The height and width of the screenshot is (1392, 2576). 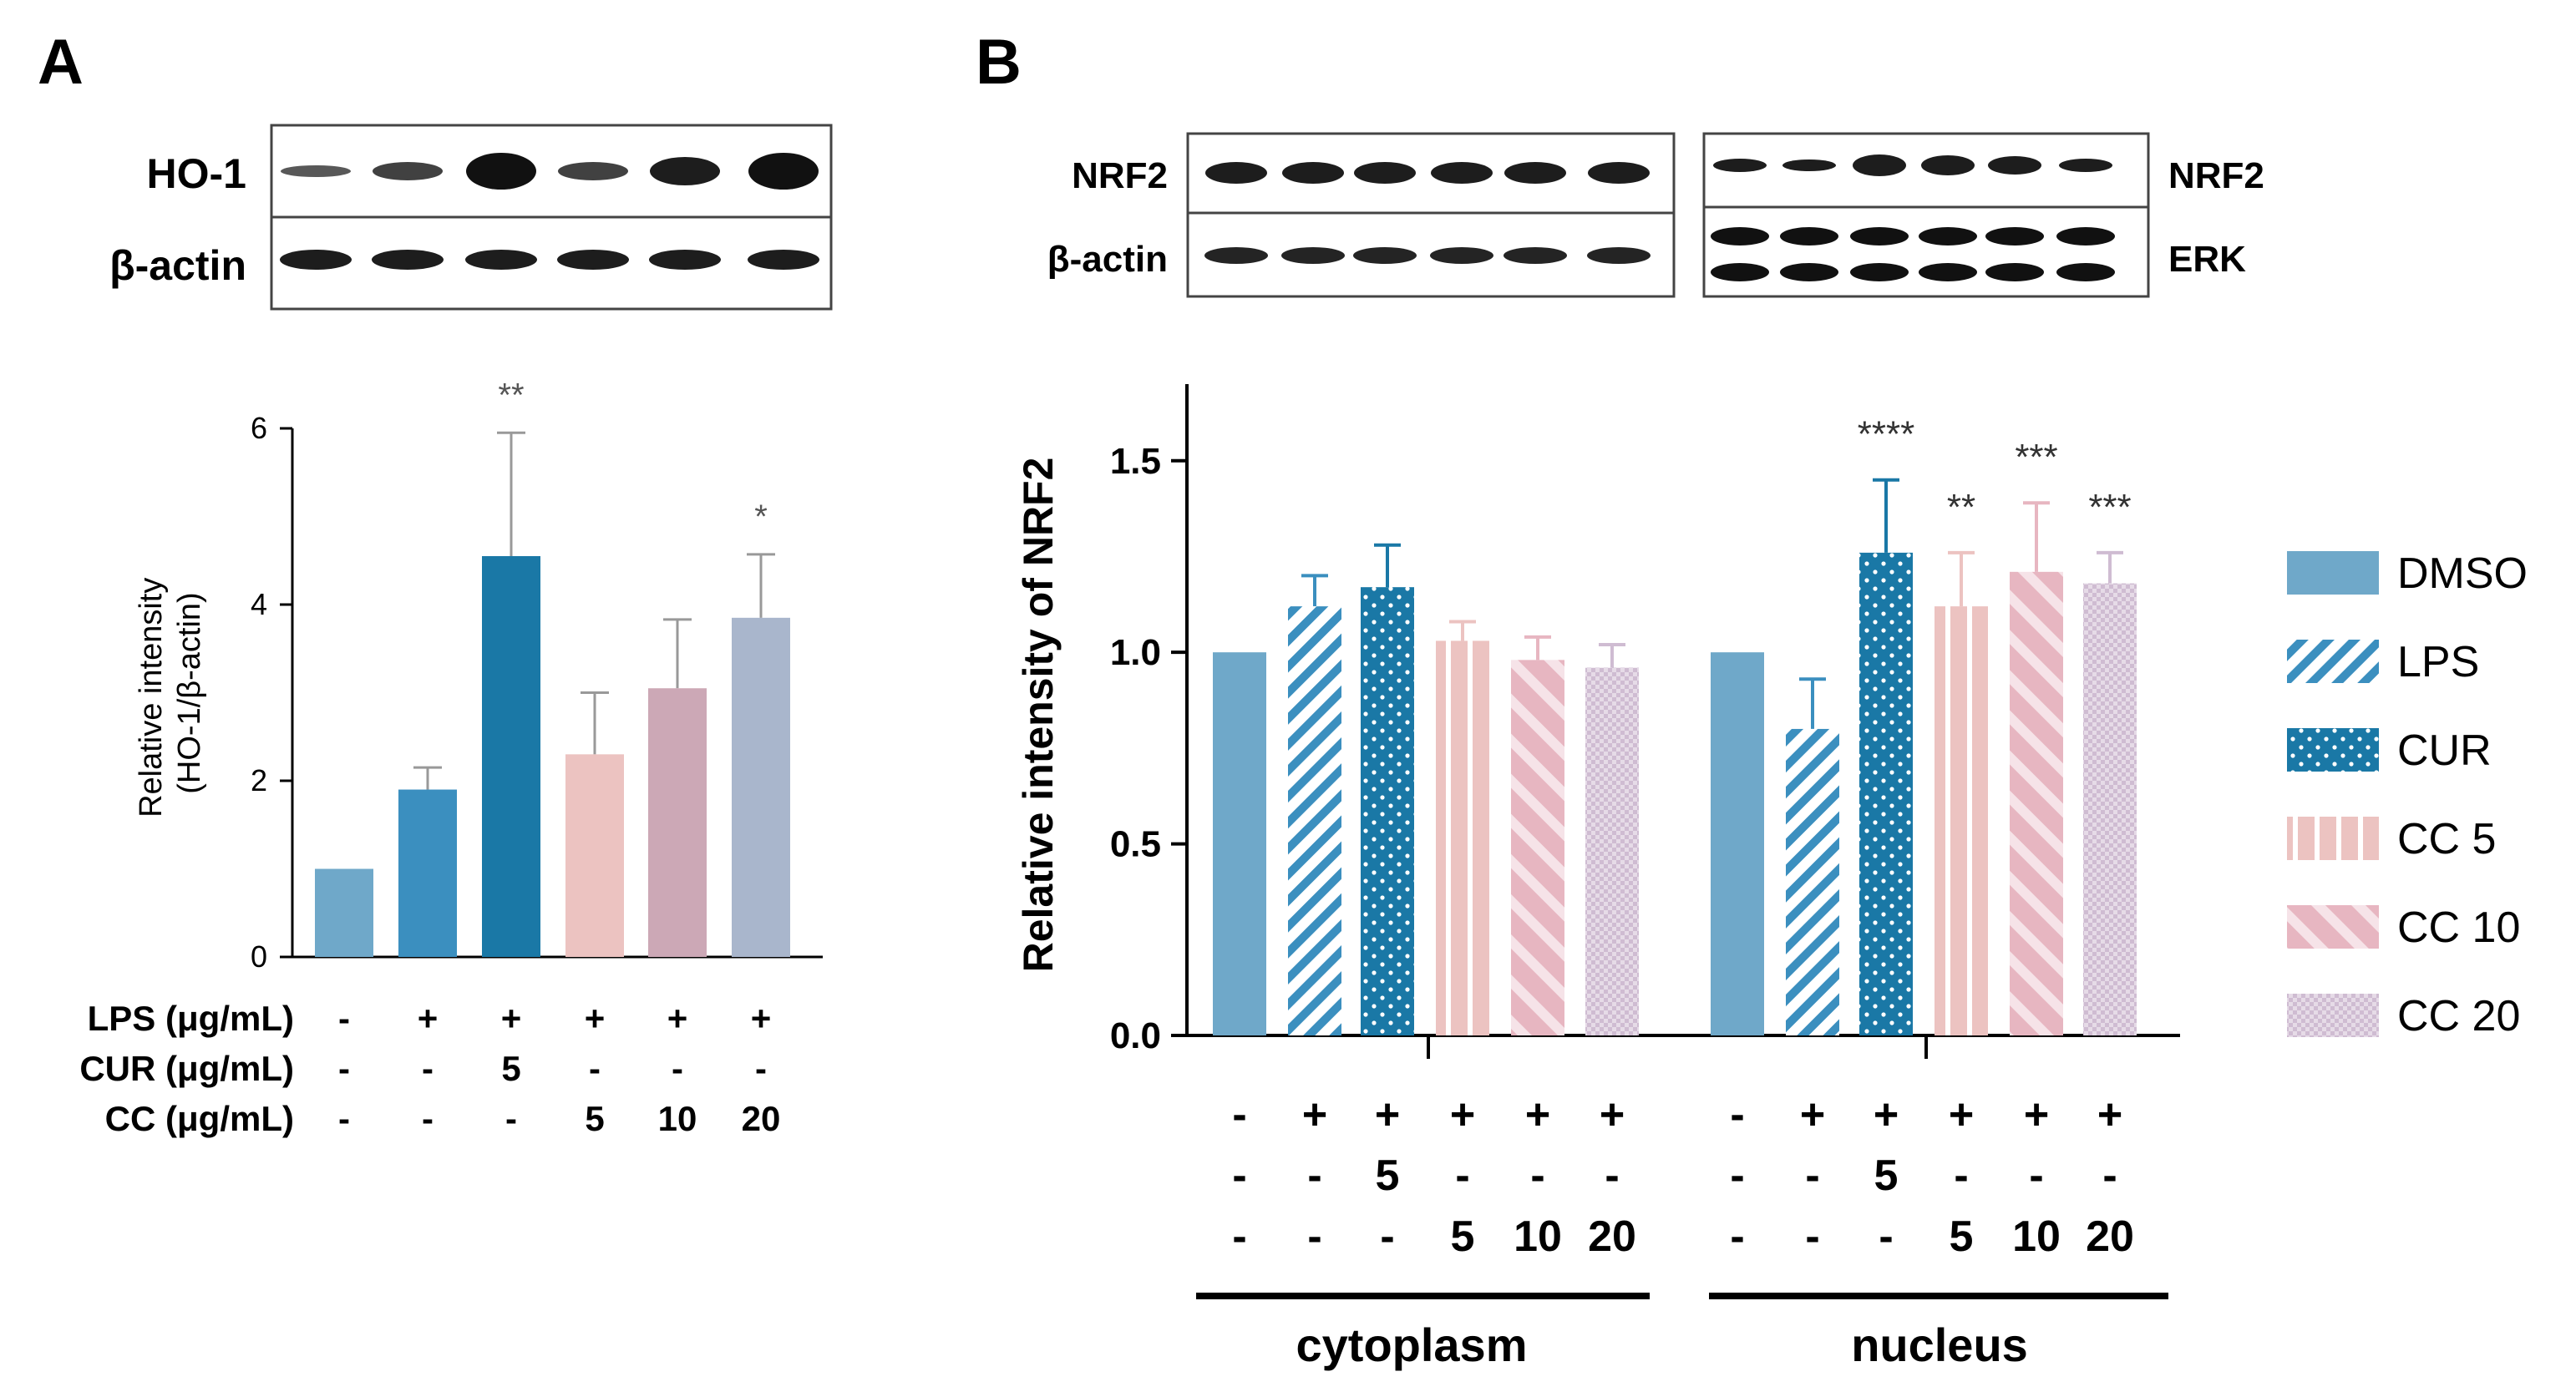 I want to click on chart-a-condition-mark: 10, so click(x=677, y=1118).